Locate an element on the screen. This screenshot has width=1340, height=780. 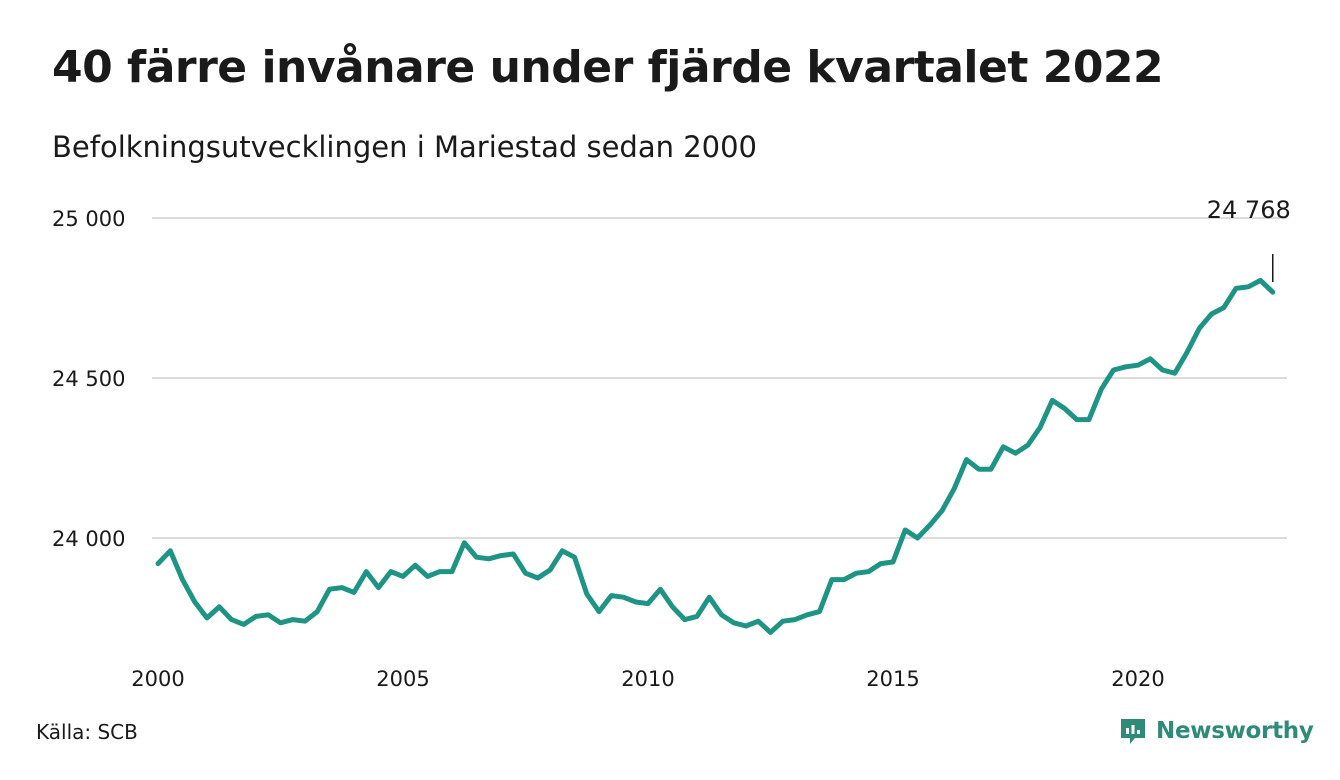
y-tick-label: 24 500 is located at coordinates (88, 379).